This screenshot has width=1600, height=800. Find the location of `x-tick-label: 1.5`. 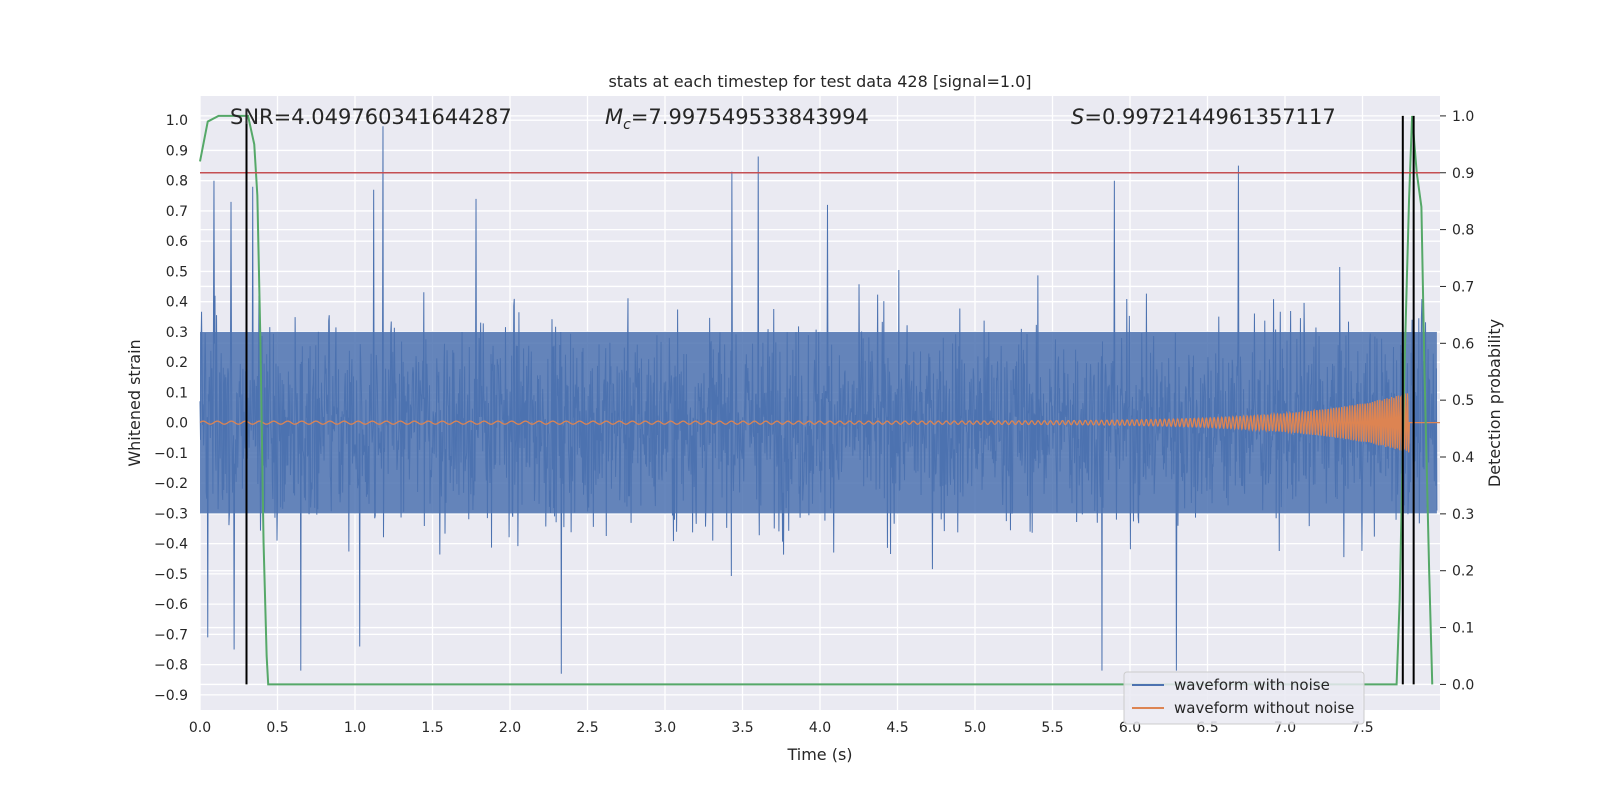

x-tick-label: 1.5 is located at coordinates (432, 728).